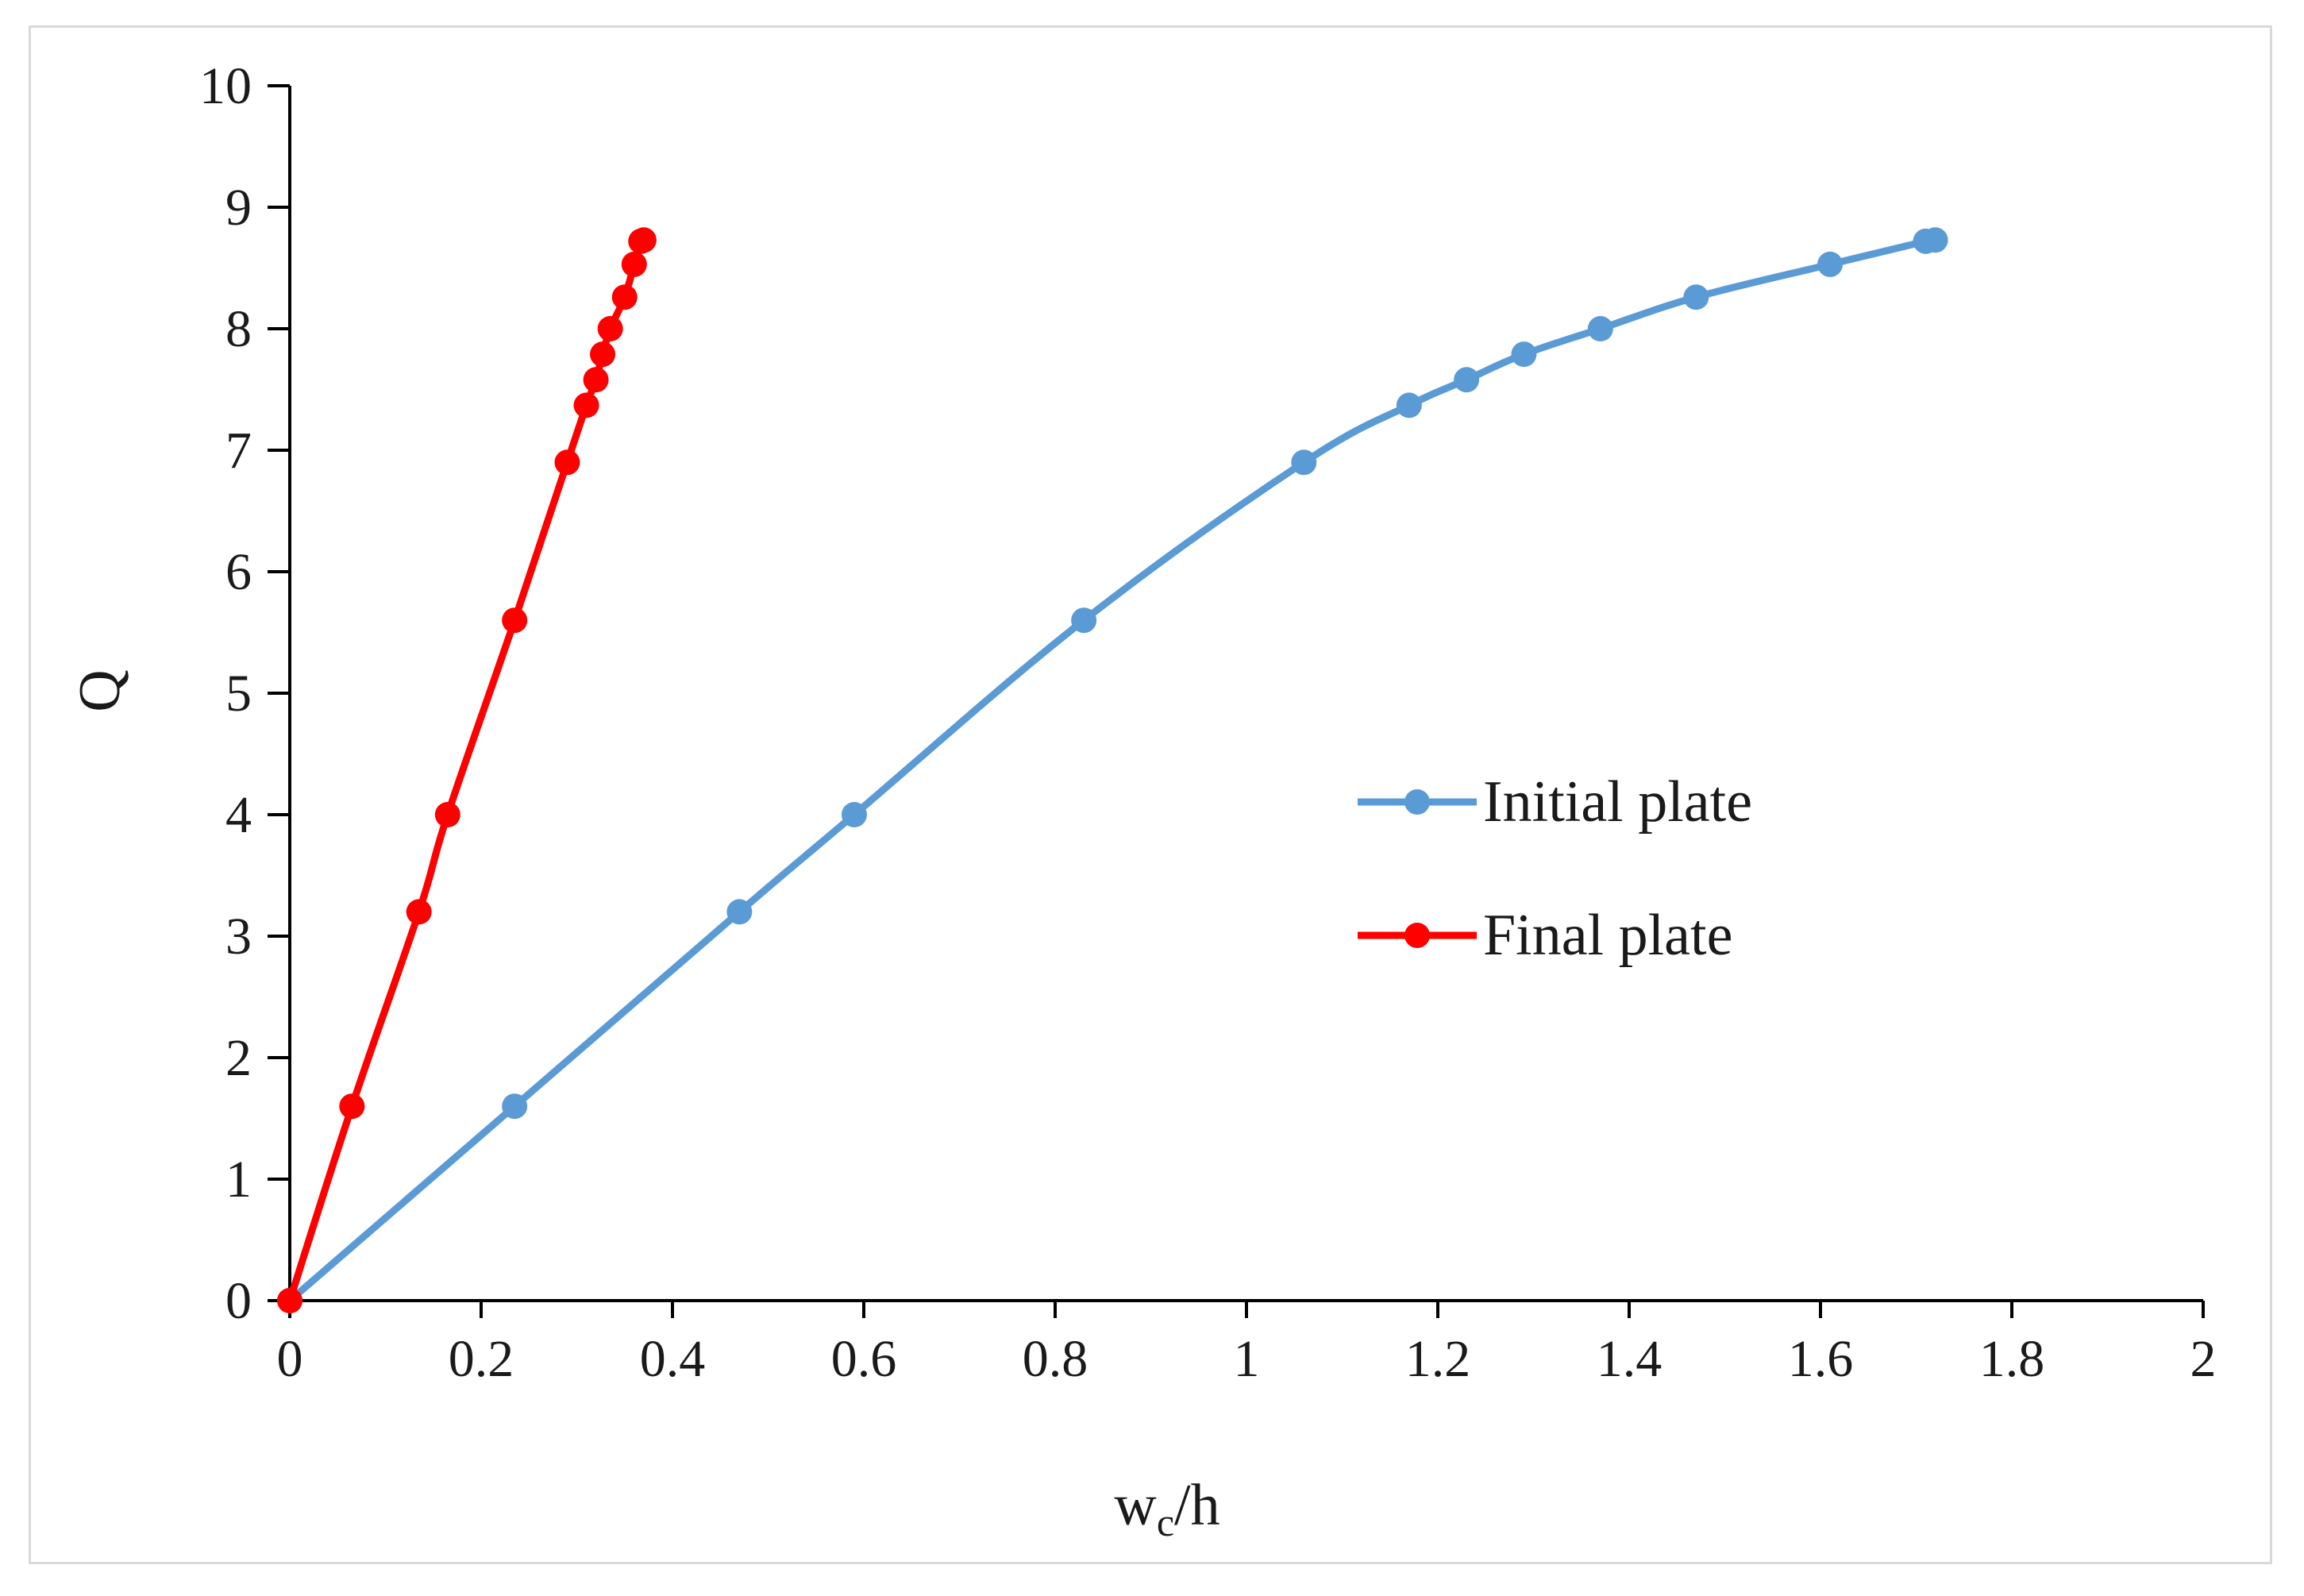  What do you see at coordinates (290, 1359) in the screenshot?
I see `x-tick-label: 0` at bounding box center [290, 1359].